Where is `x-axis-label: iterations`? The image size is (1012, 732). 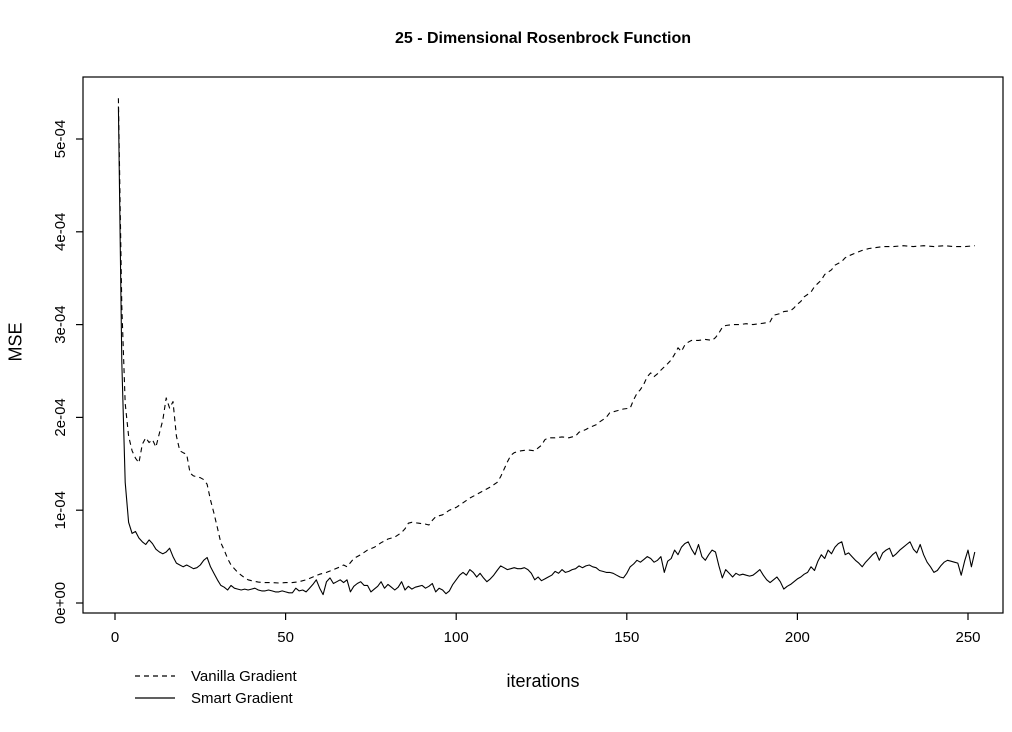
x-axis-label: iterations is located at coordinates (543, 681).